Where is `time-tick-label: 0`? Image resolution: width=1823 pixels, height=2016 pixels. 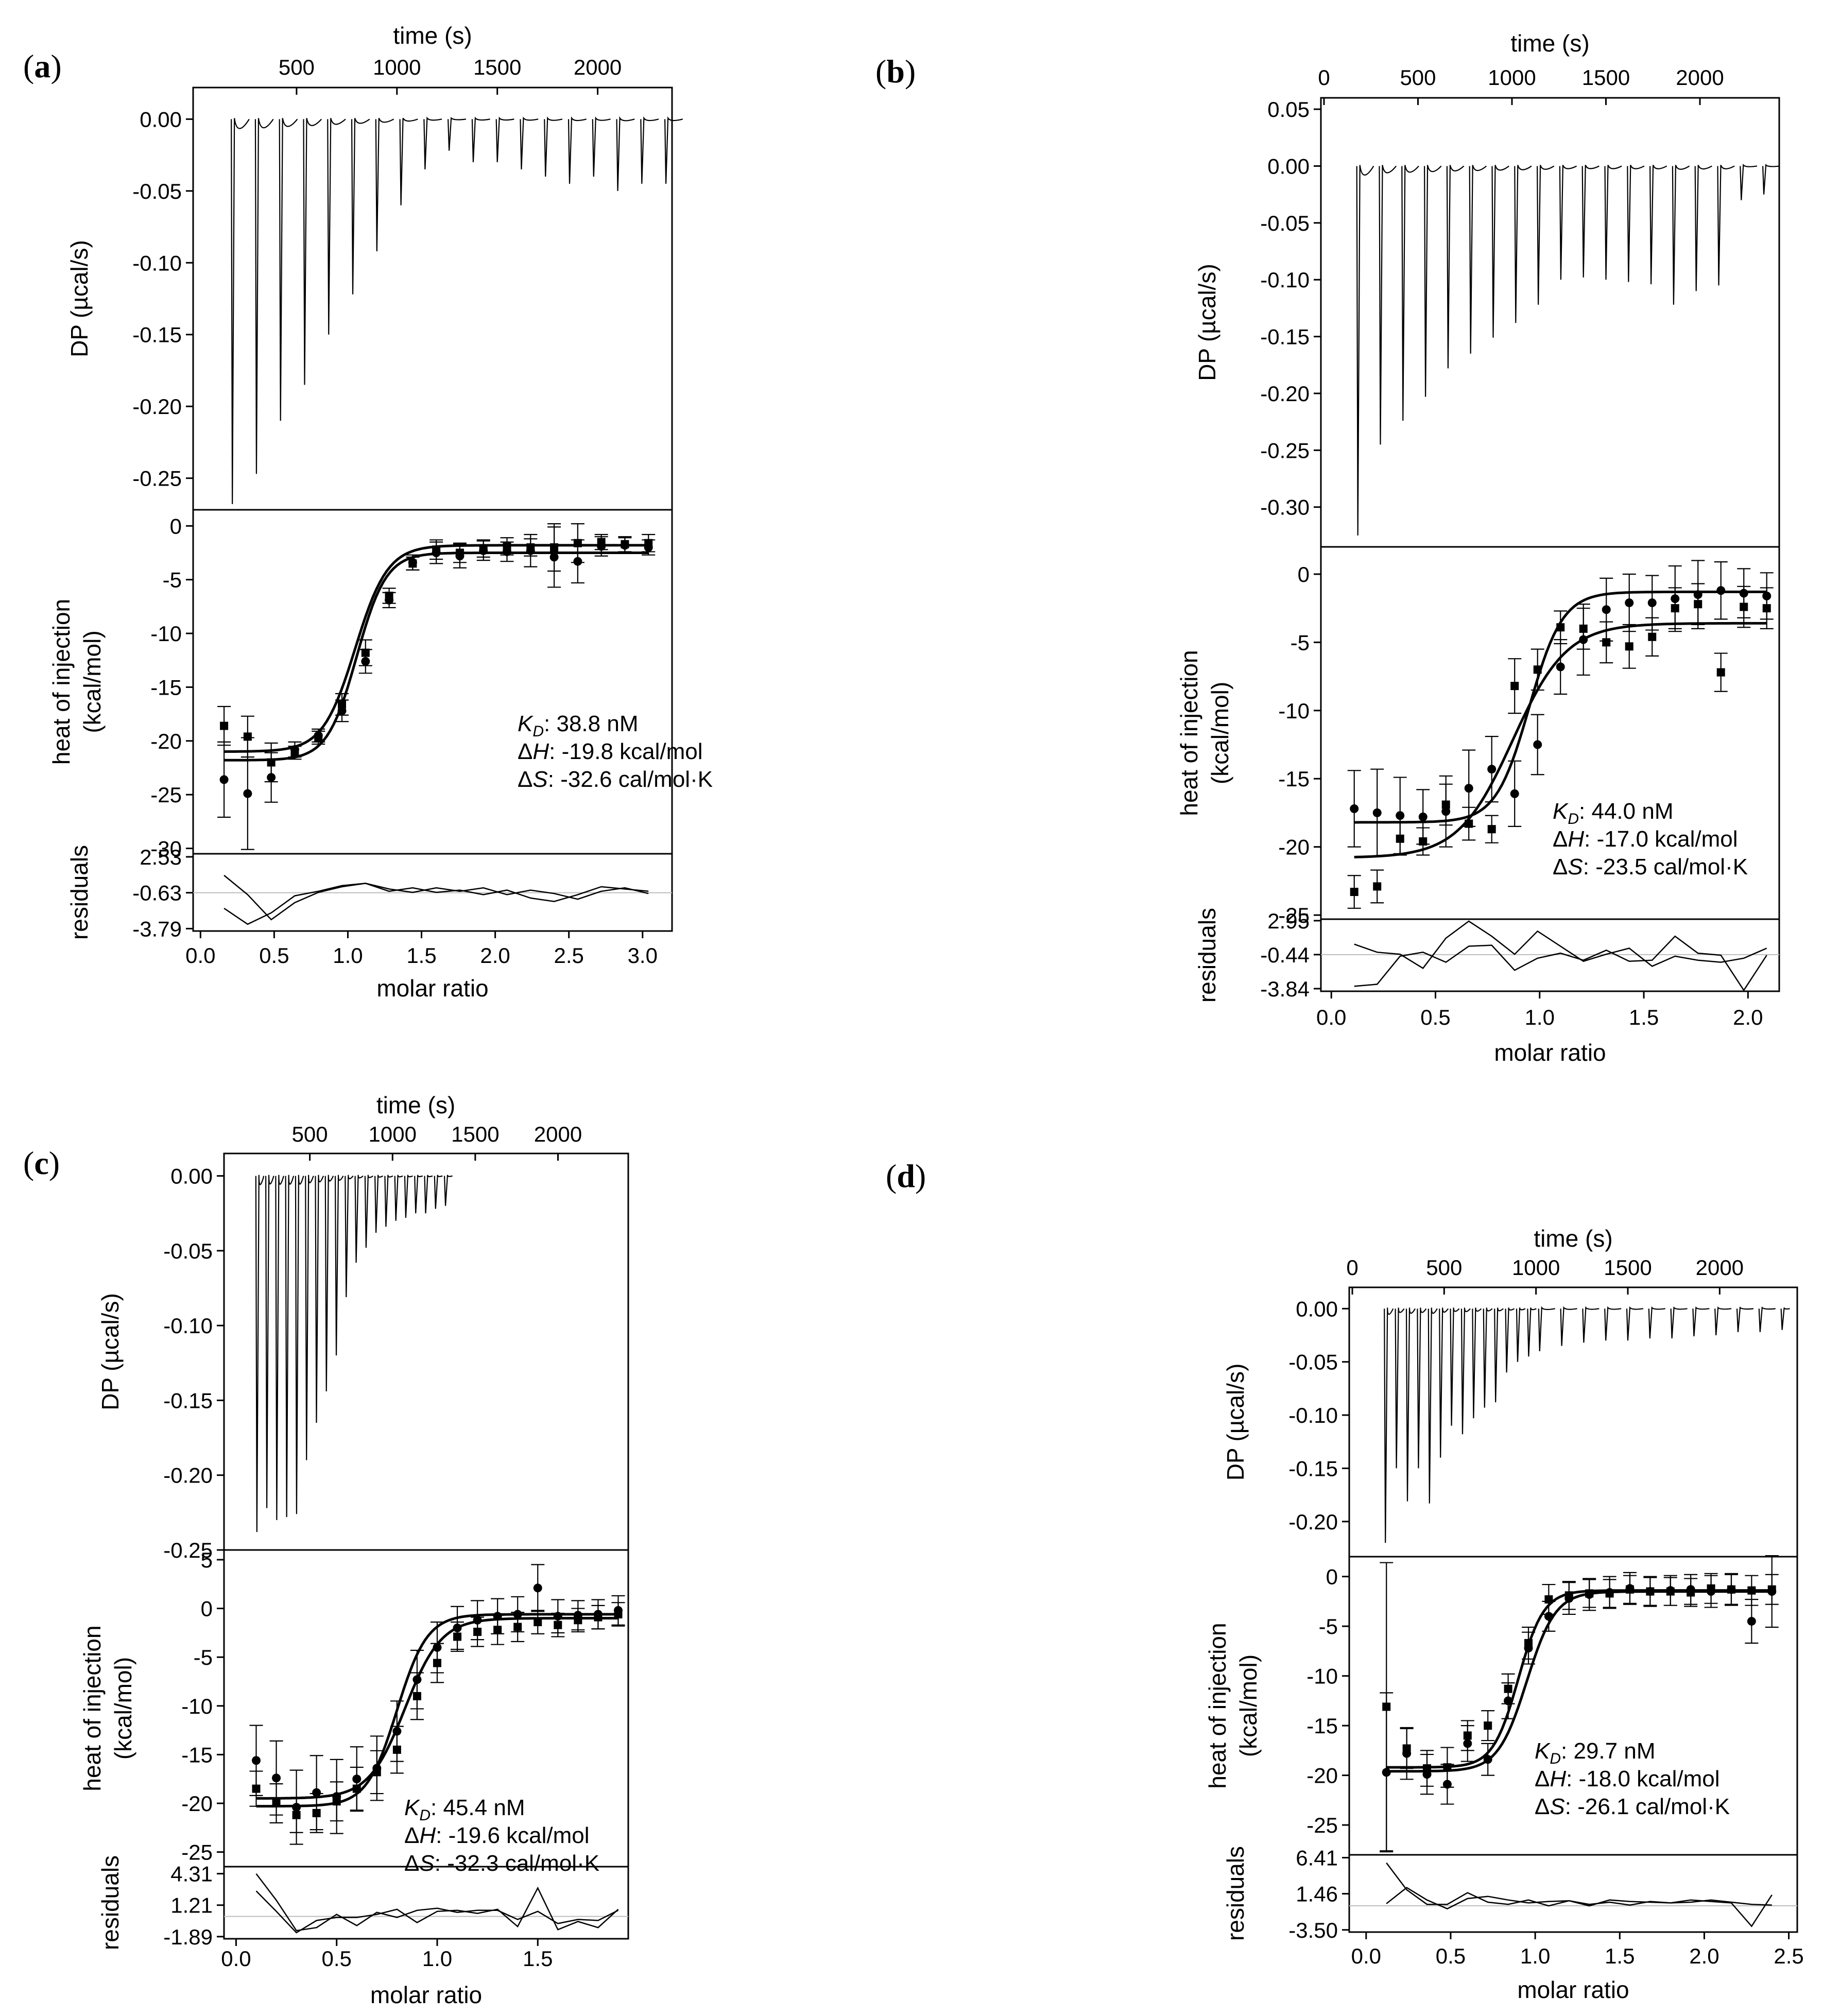
time-tick-label: 0 is located at coordinates (1352, 1267).